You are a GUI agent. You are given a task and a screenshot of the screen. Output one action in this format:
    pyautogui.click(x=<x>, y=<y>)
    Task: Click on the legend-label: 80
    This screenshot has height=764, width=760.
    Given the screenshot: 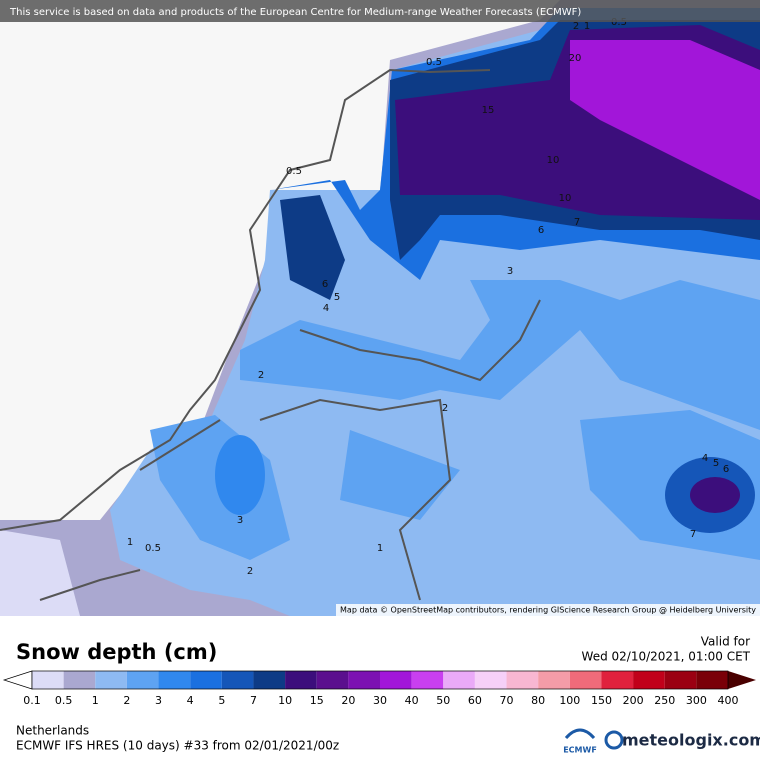 What is the action you would take?
    pyautogui.click(x=538, y=700)
    